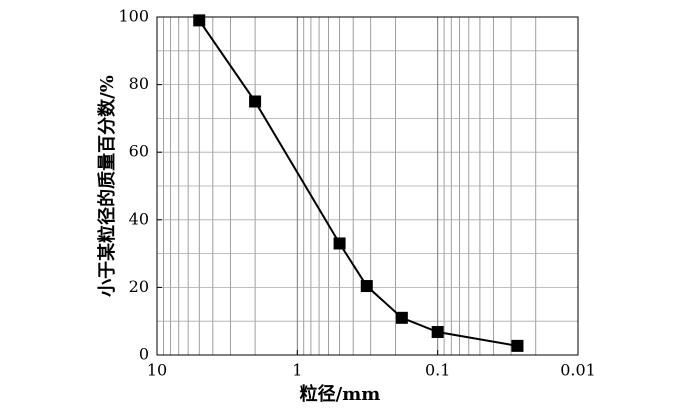 Image resolution: width=700 pixels, height=409 pixels. Describe the element at coordinates (107, 186) in the screenshot. I see `y-axis-label: 小于某粒径的质量百分数/%` at that location.